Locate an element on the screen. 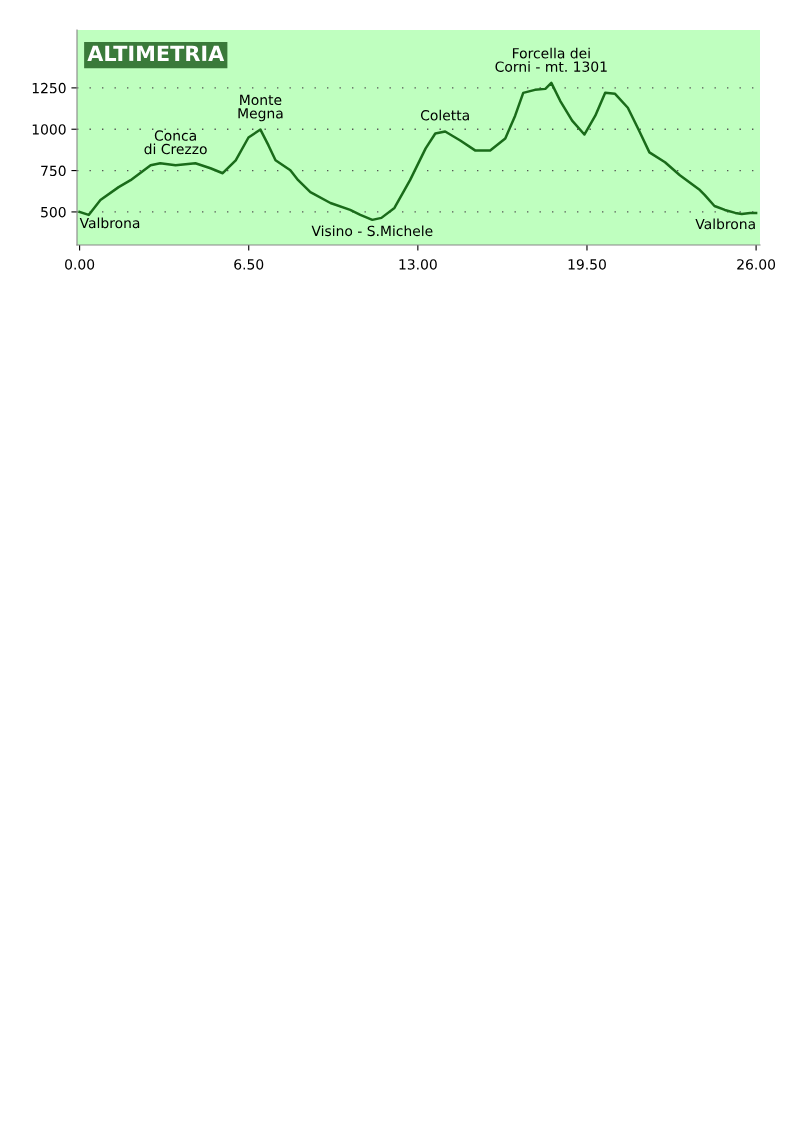 The image size is (794, 1123). x-tick-label: 0.00 is located at coordinates (80, 264).